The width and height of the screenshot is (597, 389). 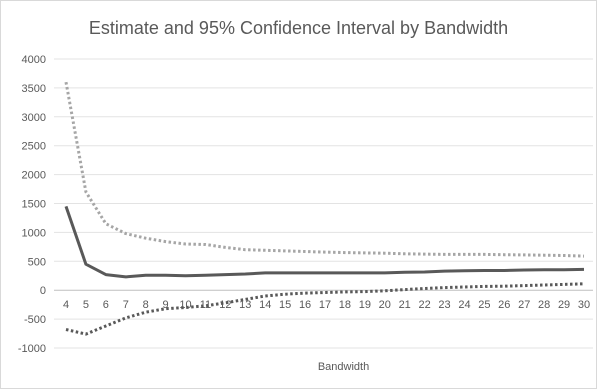 What do you see at coordinates (225, 305) in the screenshot?
I see `x-tick-label: 12` at bounding box center [225, 305].